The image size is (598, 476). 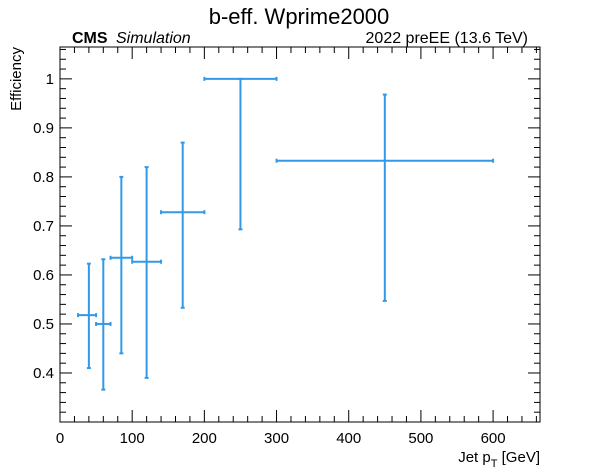 I want to click on x-tick-label: 200, so click(x=204, y=438).